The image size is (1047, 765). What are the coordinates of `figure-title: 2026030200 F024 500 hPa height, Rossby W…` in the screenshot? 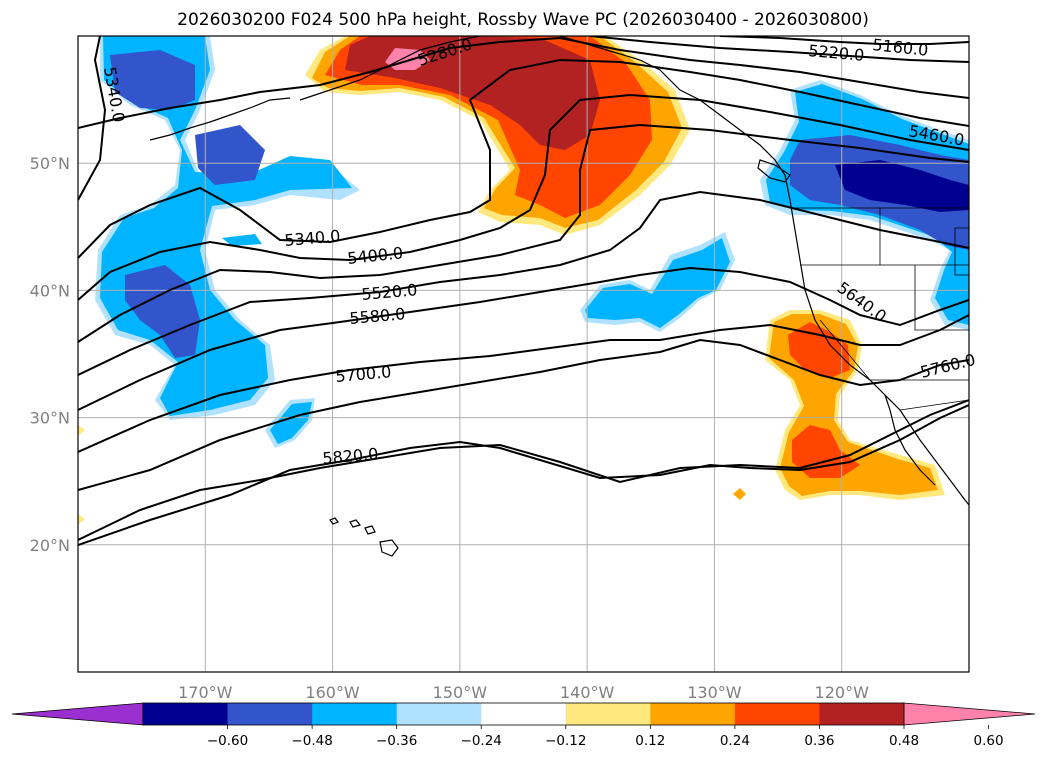 It's located at (523, 20).